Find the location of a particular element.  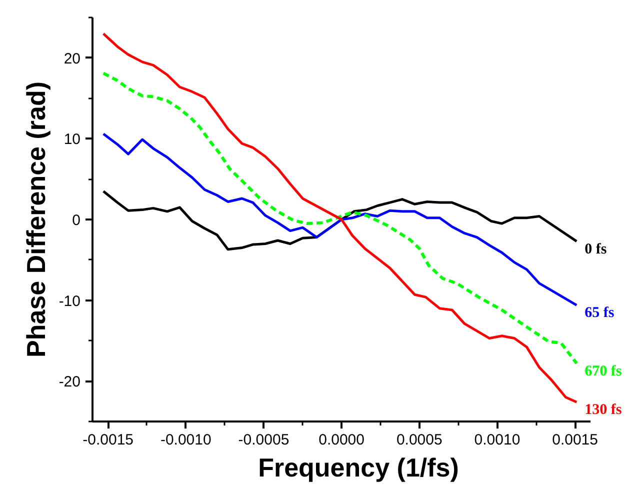

series-label: 65 fs is located at coordinates (599, 313).